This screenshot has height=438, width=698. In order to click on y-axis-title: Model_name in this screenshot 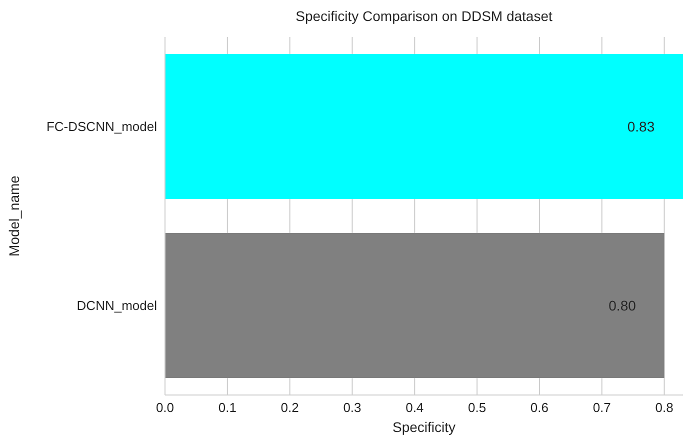, I will do `click(14, 215)`.